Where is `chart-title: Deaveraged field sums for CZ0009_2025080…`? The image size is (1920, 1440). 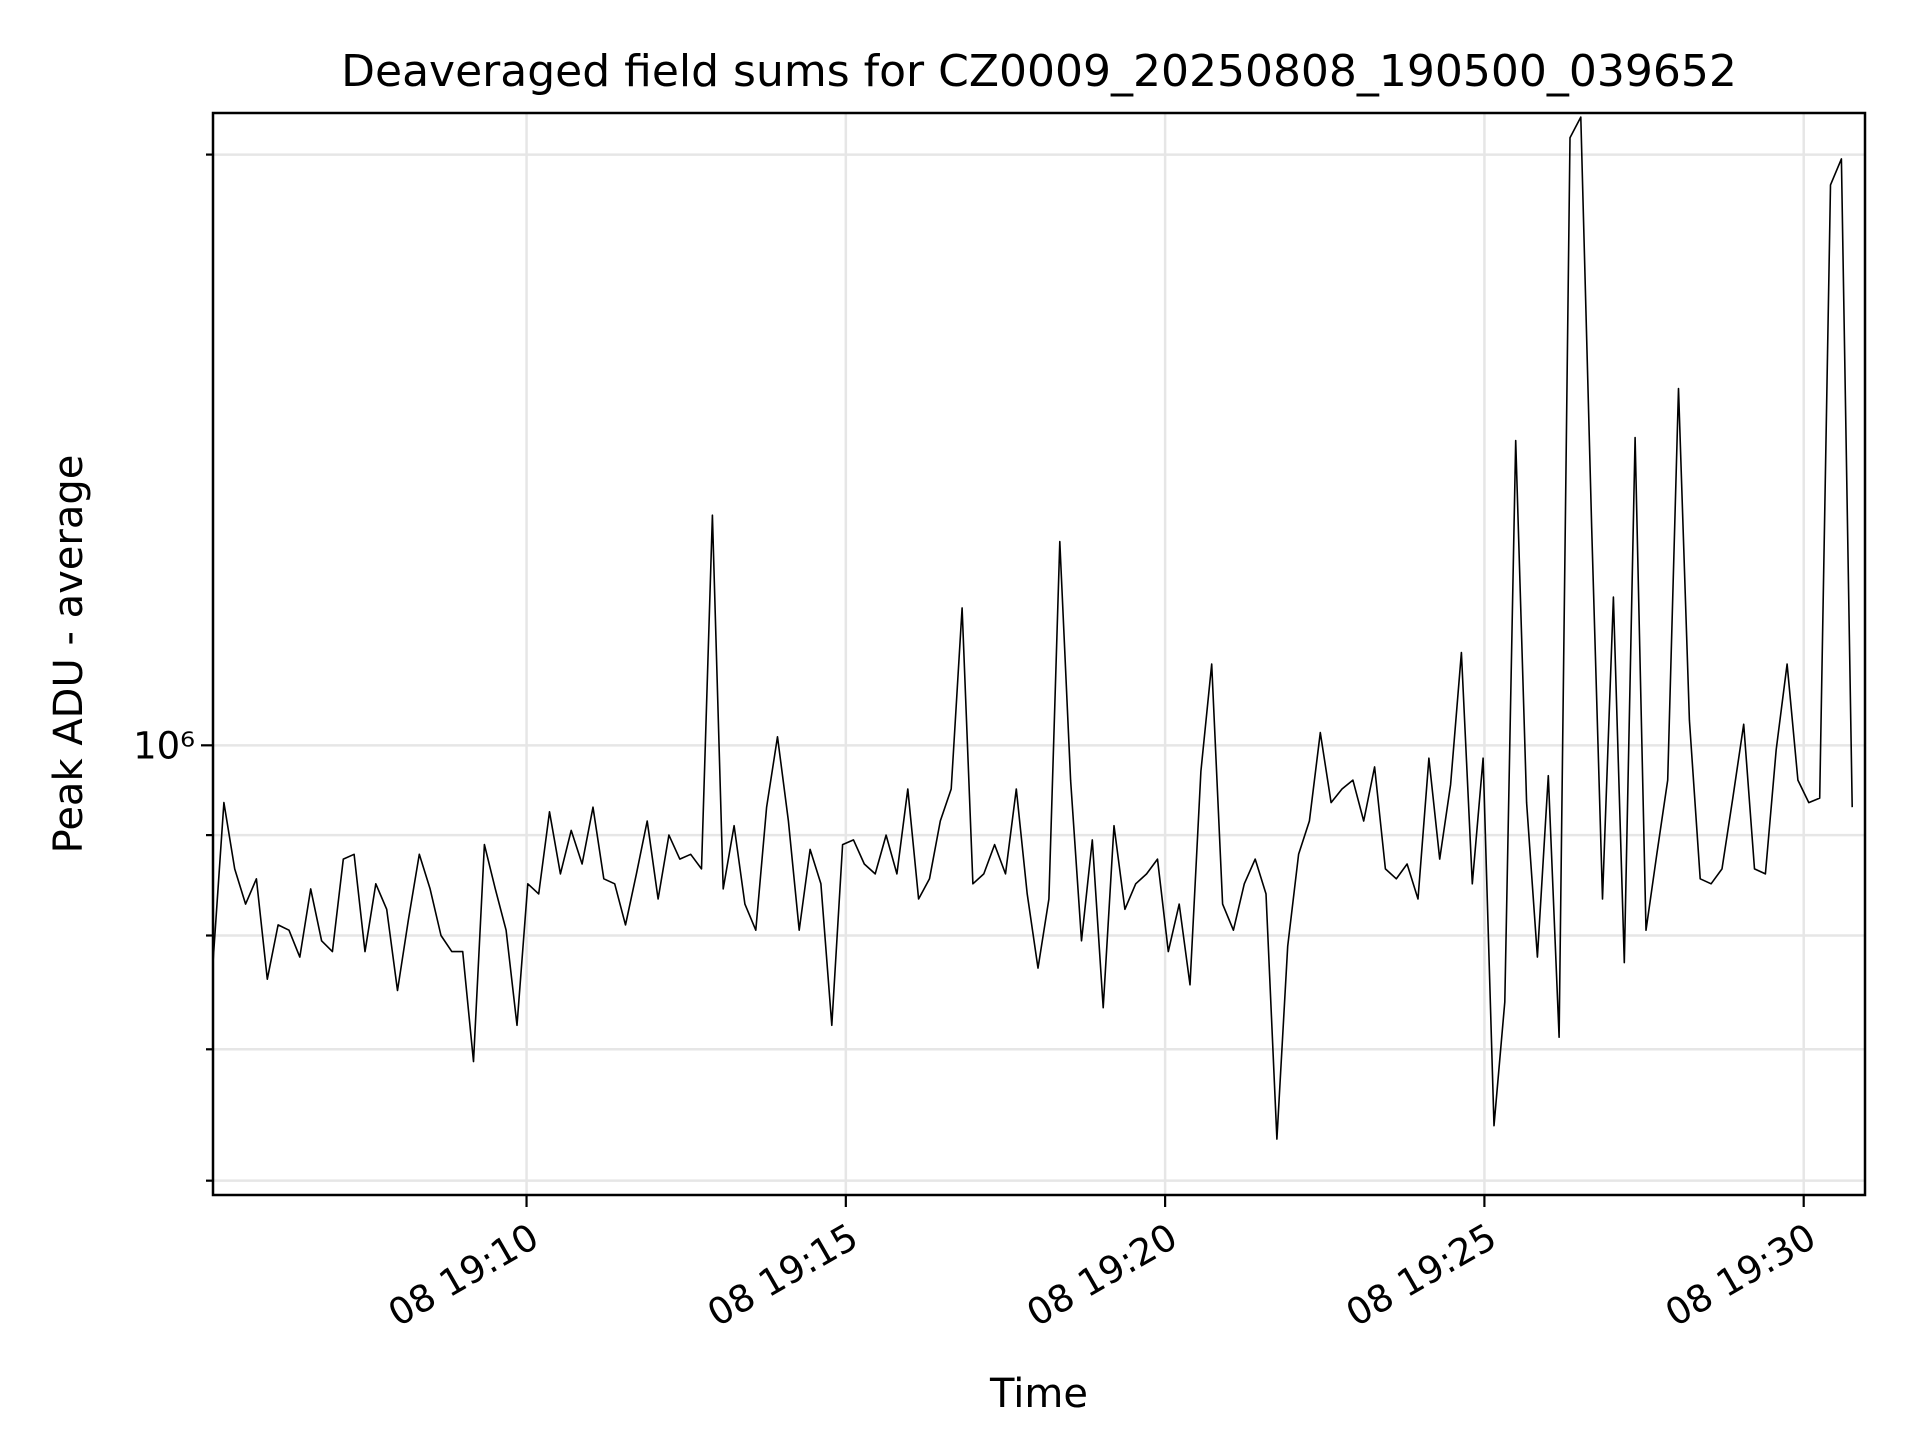
chart-title: Deaveraged field sums for CZ0009_2025080… is located at coordinates (1039, 71).